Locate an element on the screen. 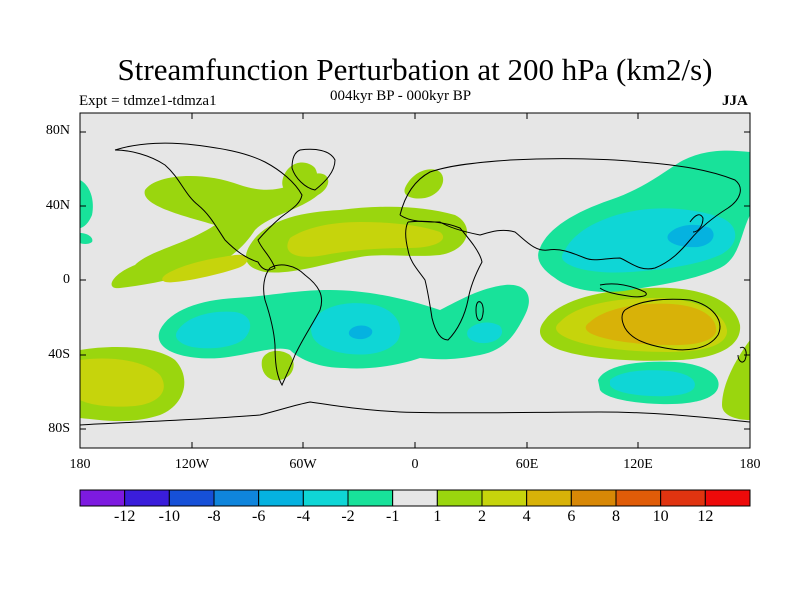 This screenshot has height=600, width=800. lon-label-0: 0 is located at coordinates (415, 464).